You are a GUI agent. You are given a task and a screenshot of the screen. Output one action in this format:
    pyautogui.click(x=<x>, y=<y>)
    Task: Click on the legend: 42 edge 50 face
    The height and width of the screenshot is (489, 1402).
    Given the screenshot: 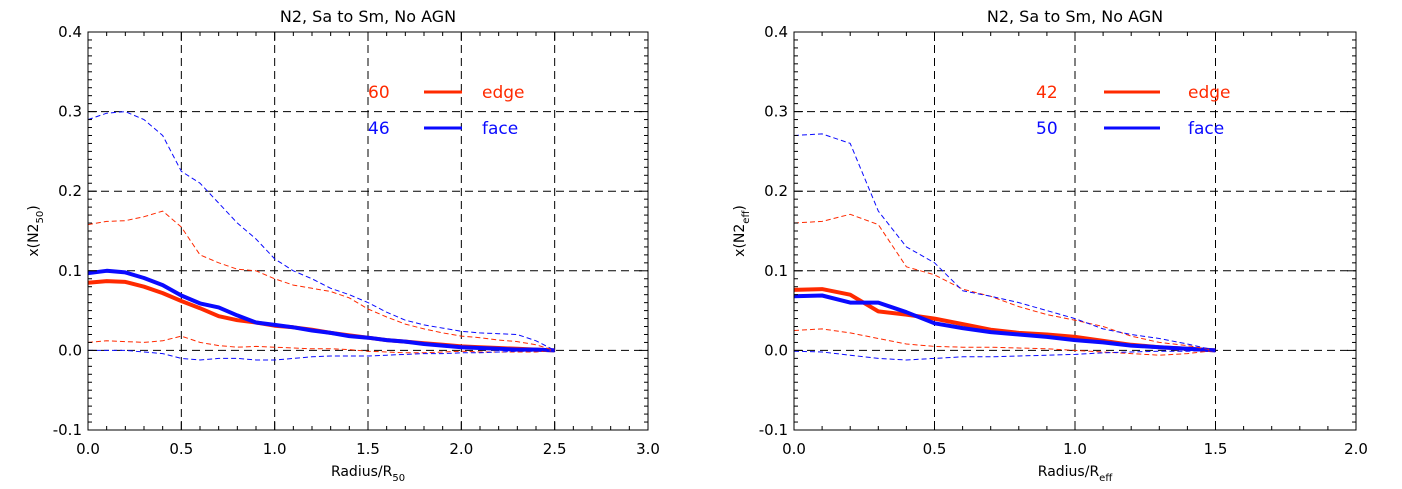 What is the action you would take?
    pyautogui.click(x=1133, y=111)
    